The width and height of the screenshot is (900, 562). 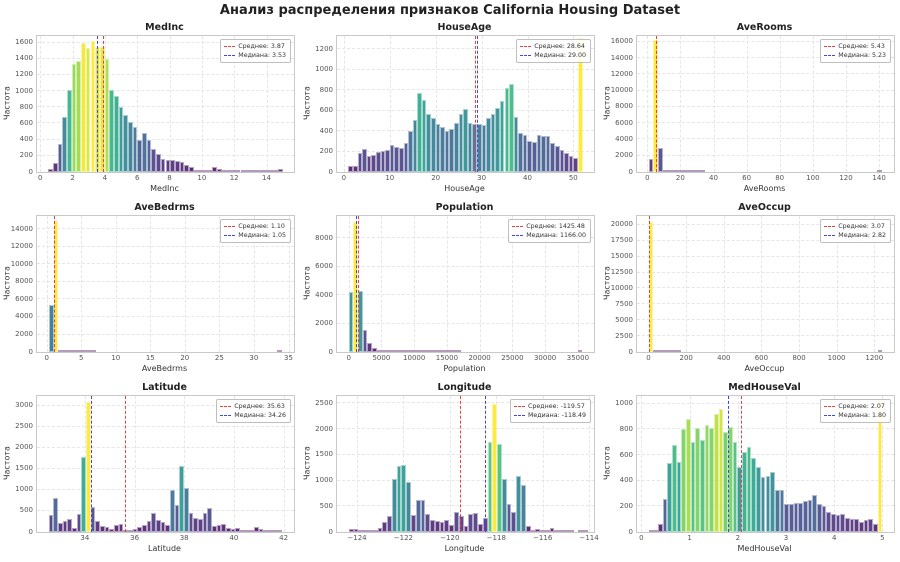 What do you see at coordinates (230, 226) in the screenshot?
I see `mean-line-marker` at bounding box center [230, 226].